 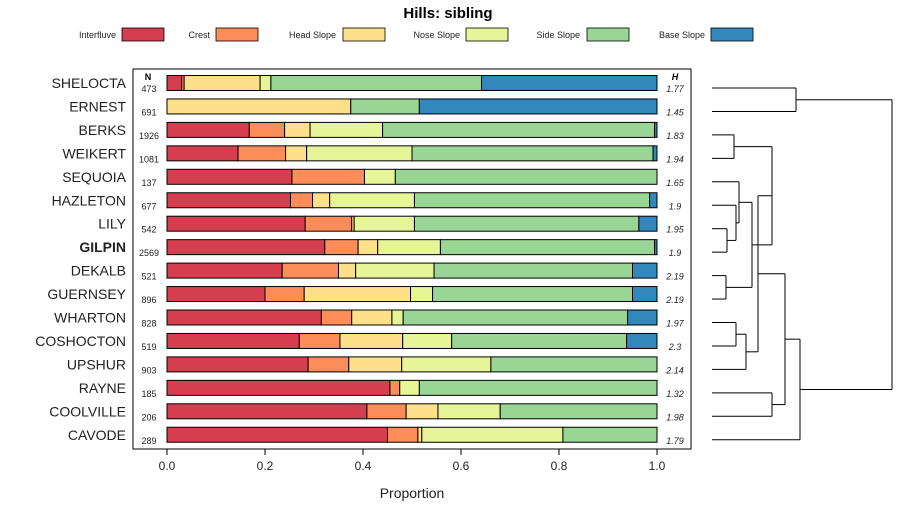 I want to click on n-value: 896, so click(x=148, y=300).